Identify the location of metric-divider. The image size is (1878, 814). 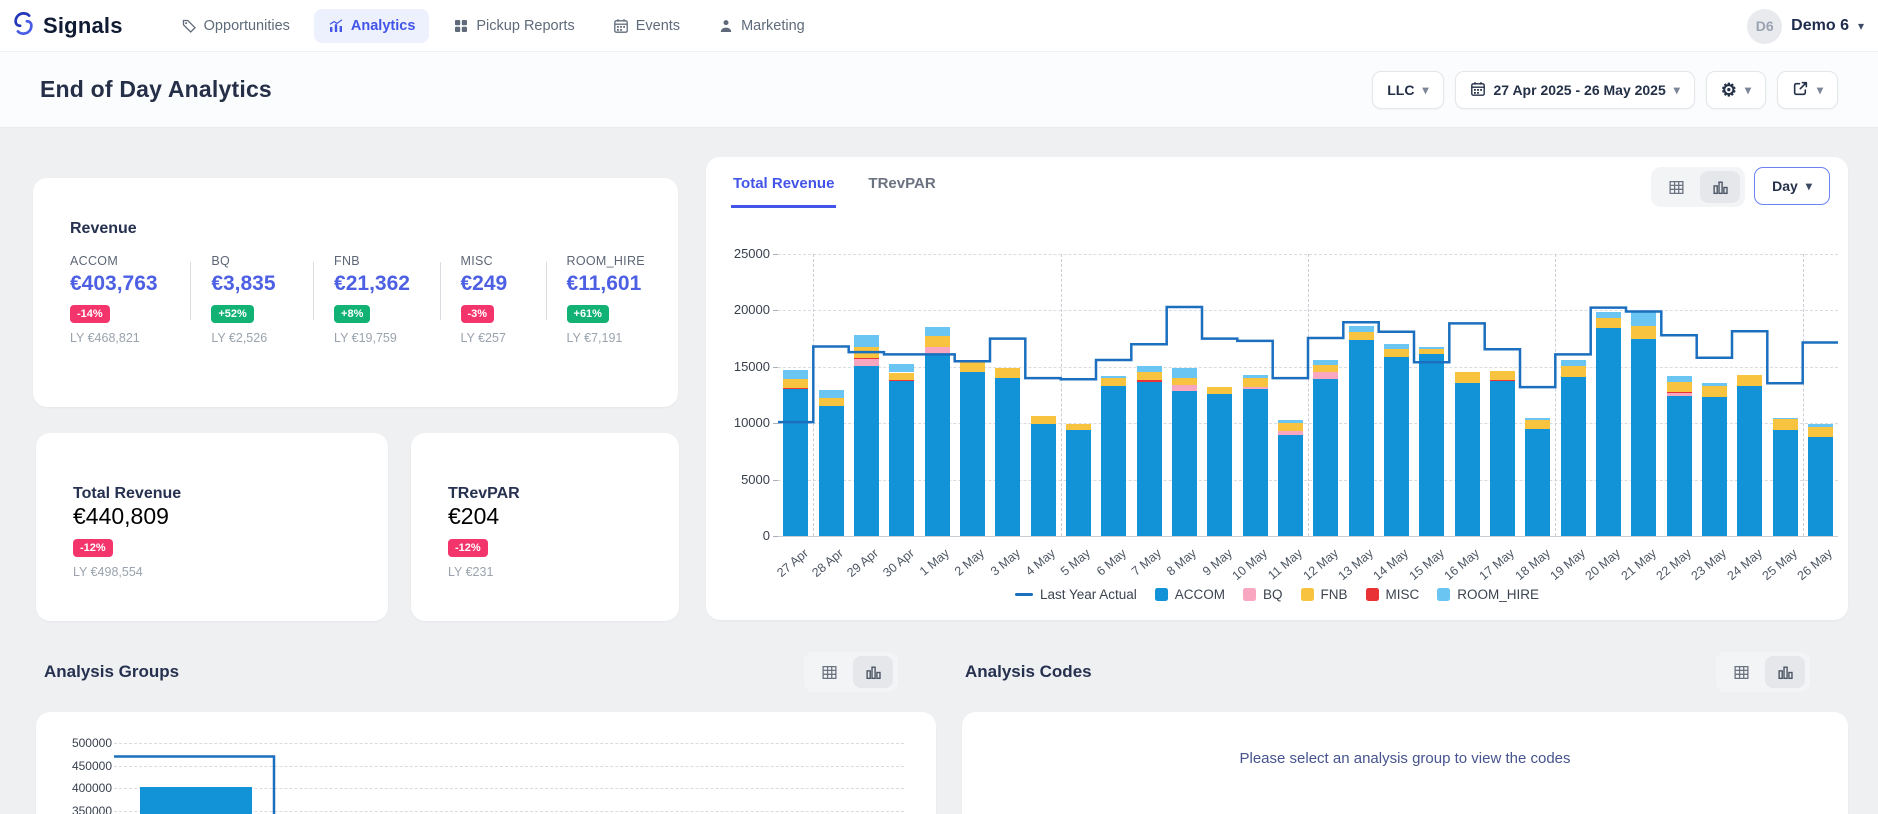
(314, 291).